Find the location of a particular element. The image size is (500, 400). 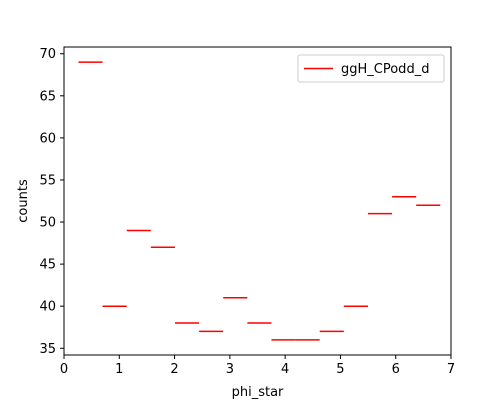

legend-label: ggH_CPodd_d is located at coordinates (385, 69).